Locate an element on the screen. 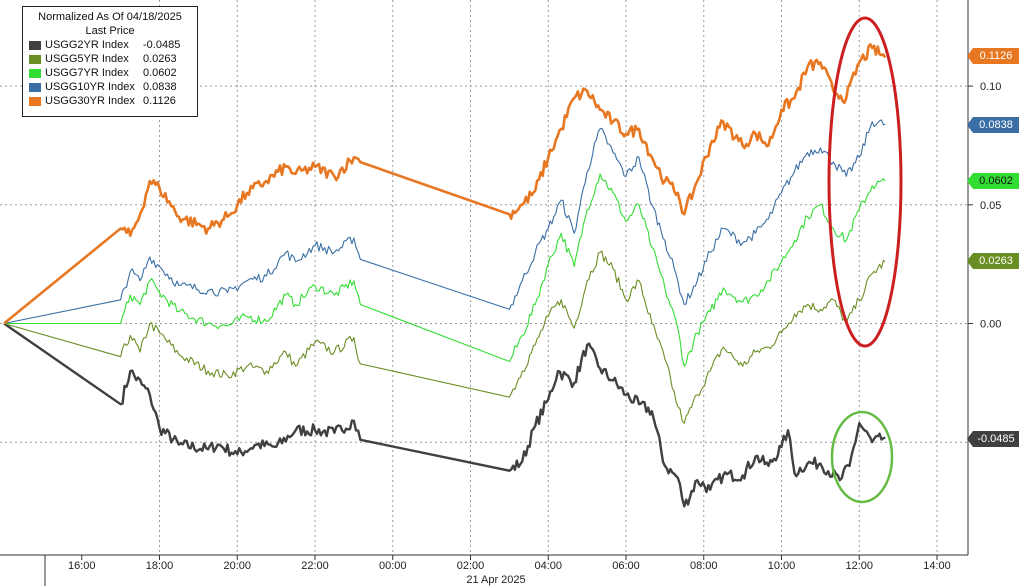 The width and height of the screenshot is (1024, 586). annotations is located at coordinates (865, 260).